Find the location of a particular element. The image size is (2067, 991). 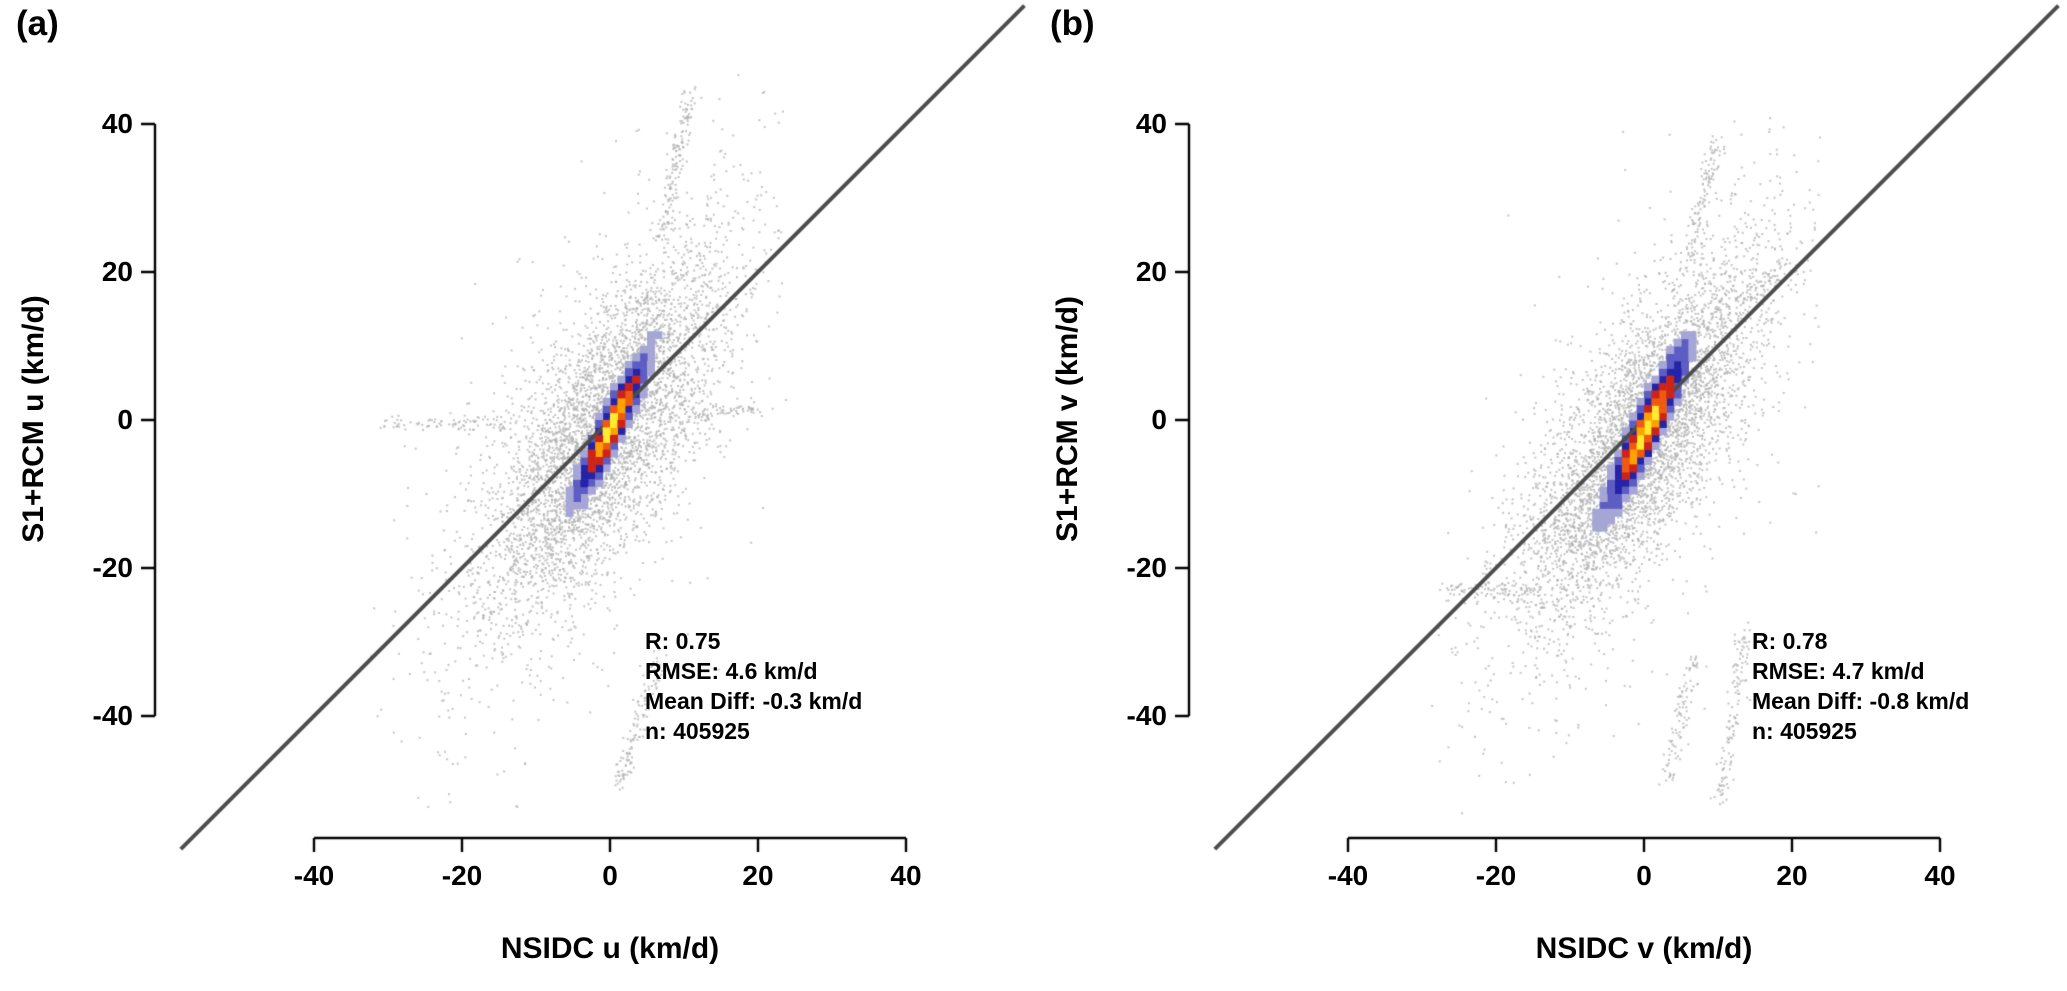

stat-line-rmse: RMSE: 4.6 km/d is located at coordinates (731, 671).